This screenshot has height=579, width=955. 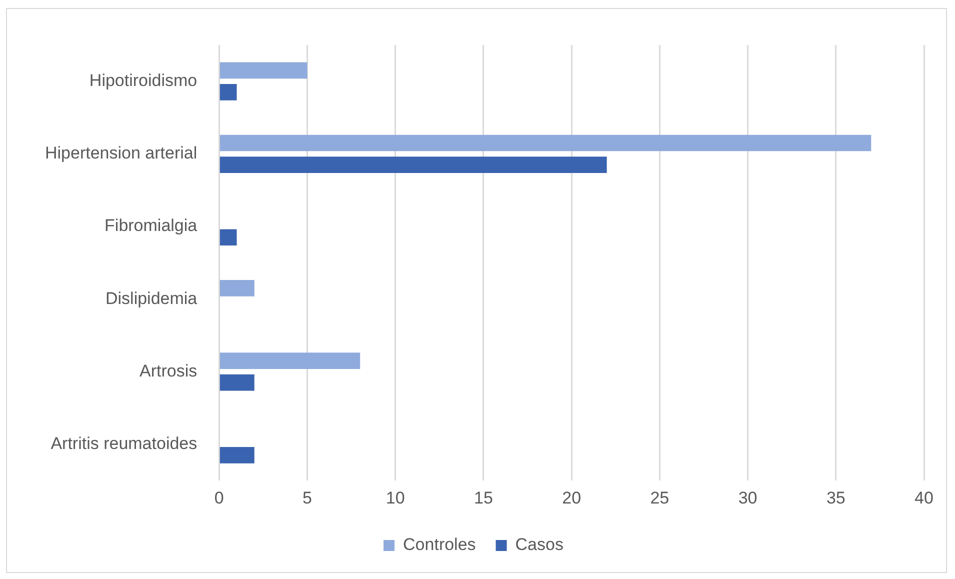 What do you see at coordinates (572, 498) in the screenshot?
I see `x-tick-label: 20` at bounding box center [572, 498].